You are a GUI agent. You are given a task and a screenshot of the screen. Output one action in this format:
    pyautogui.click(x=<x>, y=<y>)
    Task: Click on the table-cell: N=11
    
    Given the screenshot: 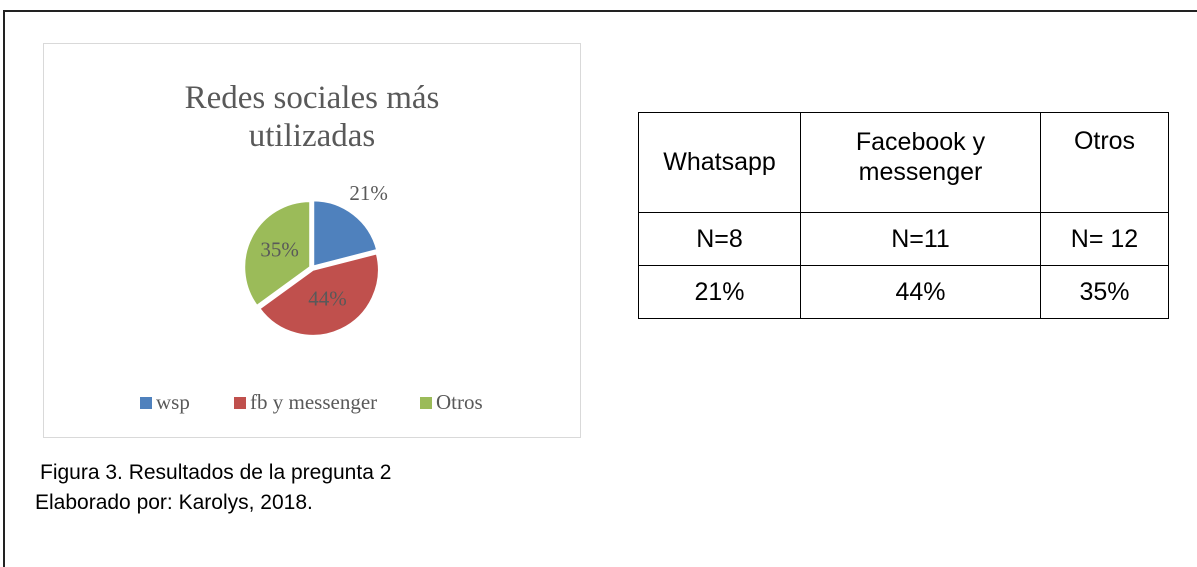 What is the action you would take?
    pyautogui.click(x=920, y=239)
    